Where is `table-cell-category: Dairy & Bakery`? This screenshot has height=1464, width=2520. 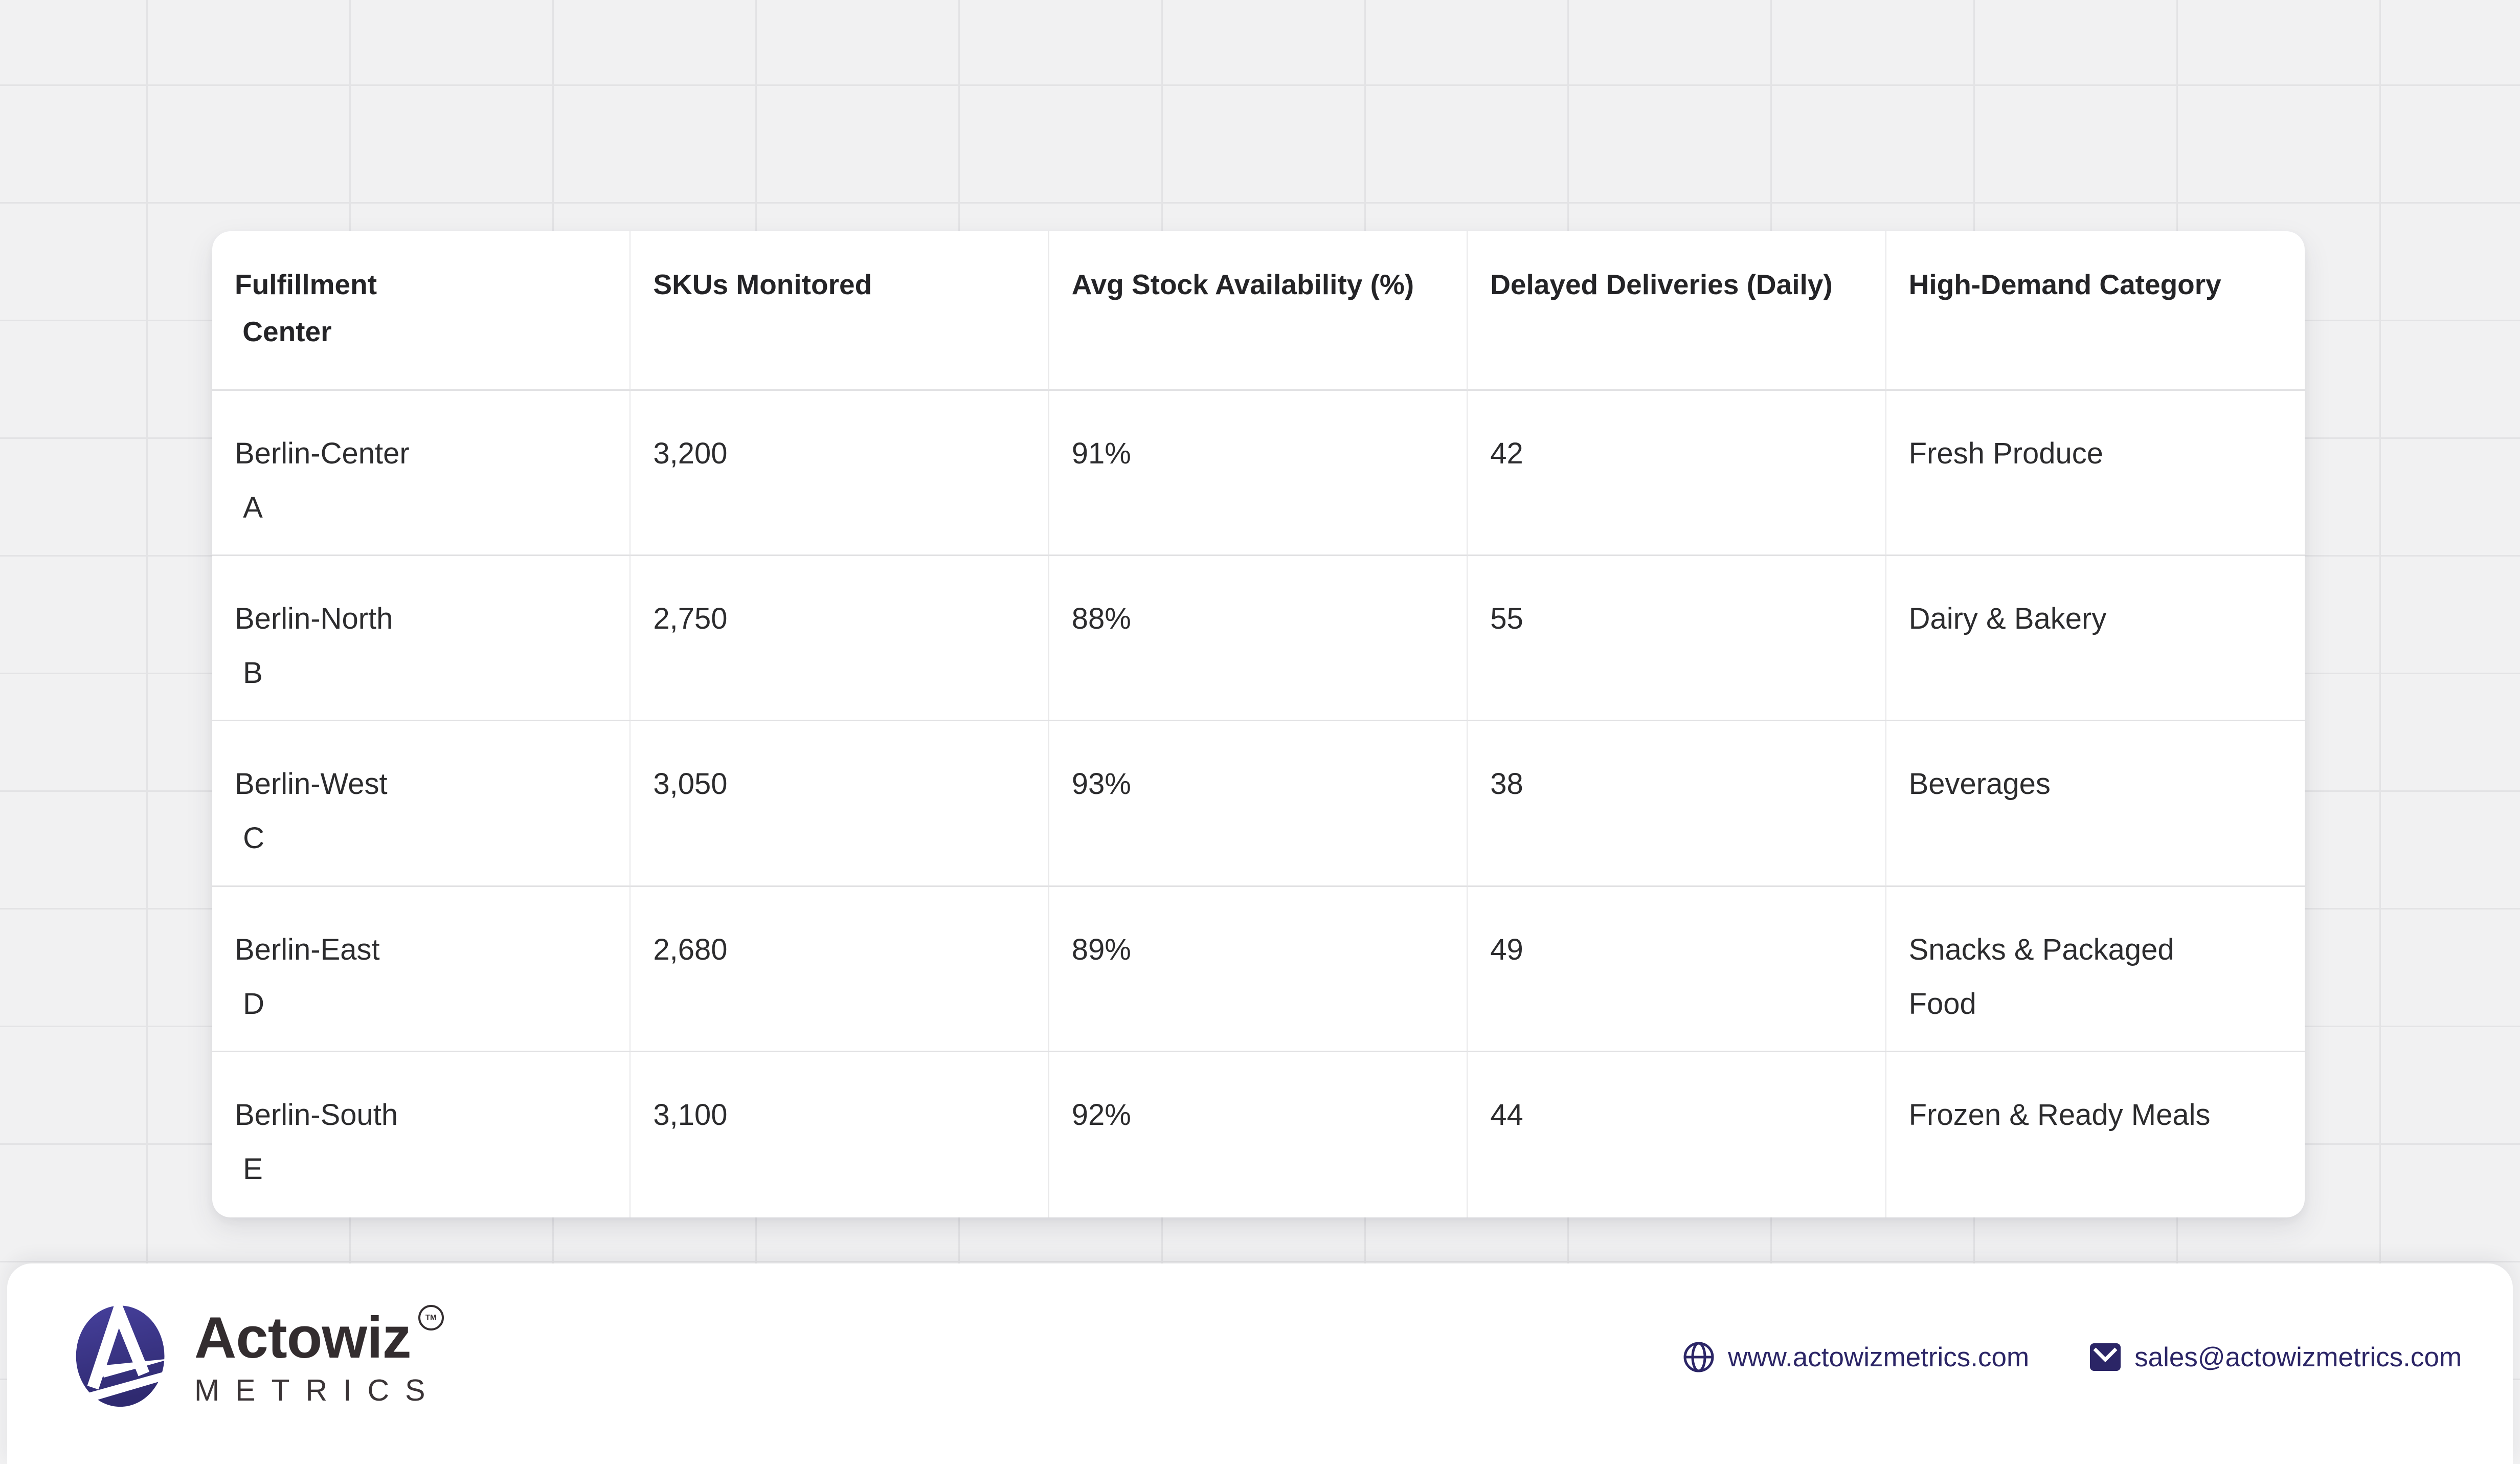
table-cell-category: Dairy & Bakery is located at coordinates (2095, 639).